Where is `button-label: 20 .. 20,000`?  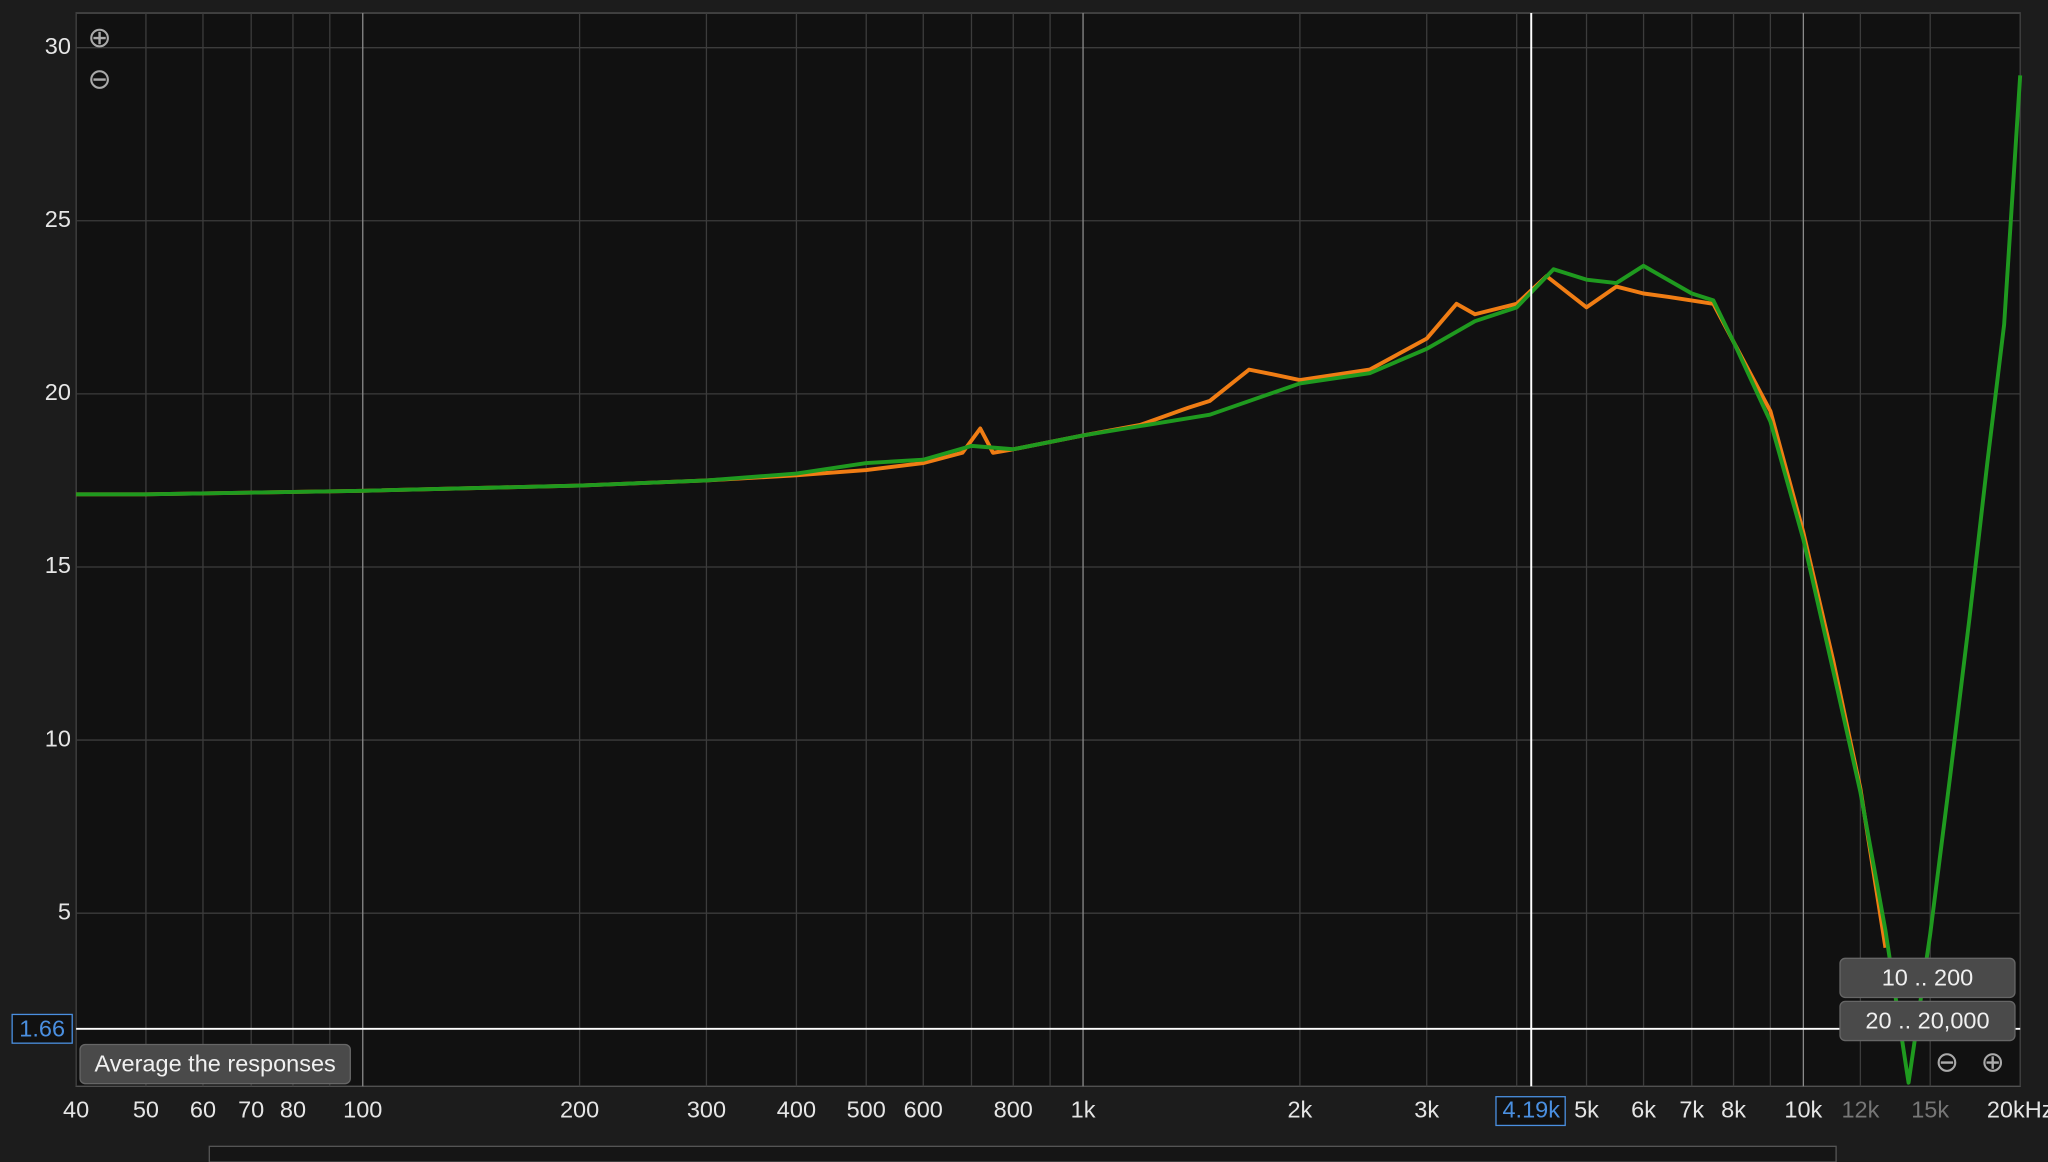
button-label: 20 .. 20,000 is located at coordinates (1927, 1021).